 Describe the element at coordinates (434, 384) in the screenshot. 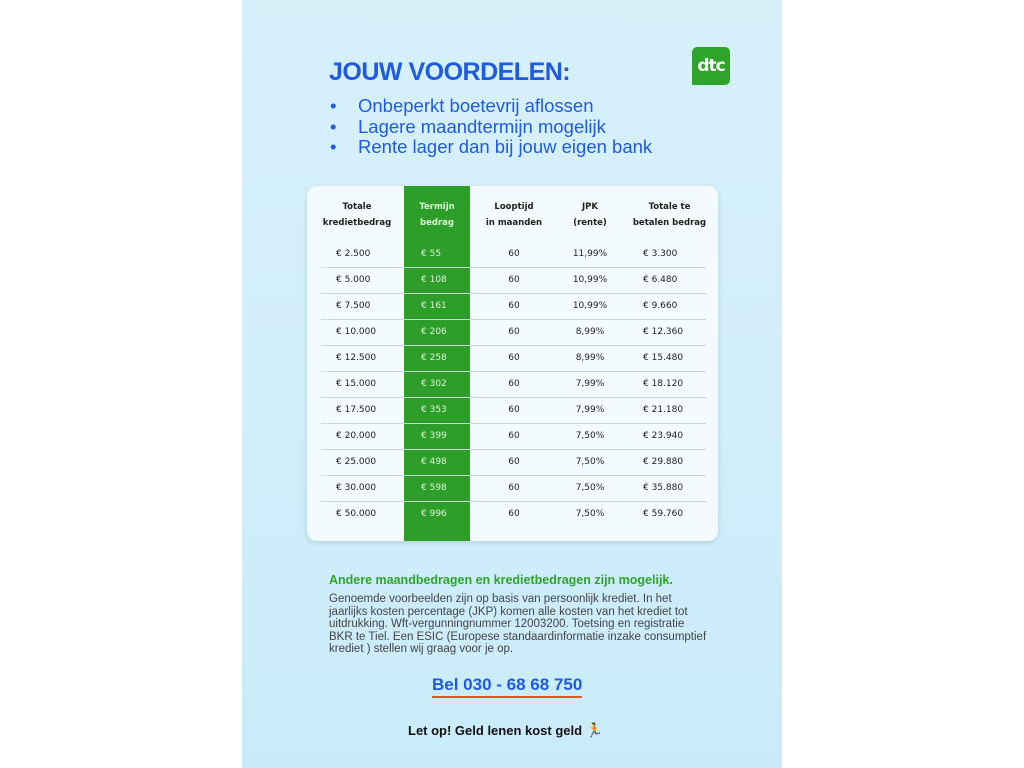

I see `table-cell: € 302` at that location.